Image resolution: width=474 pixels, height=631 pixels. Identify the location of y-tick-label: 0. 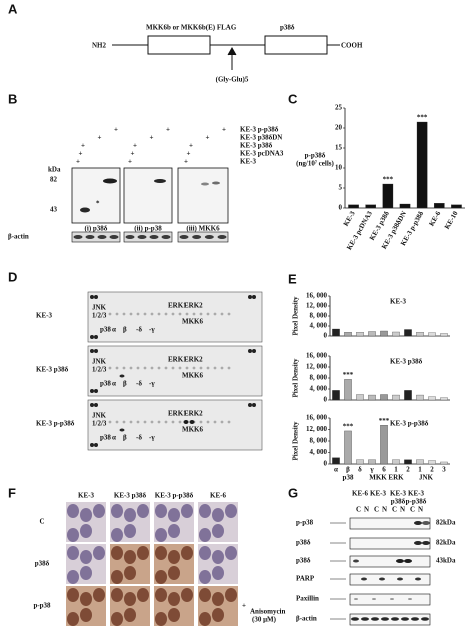
(326, 400).